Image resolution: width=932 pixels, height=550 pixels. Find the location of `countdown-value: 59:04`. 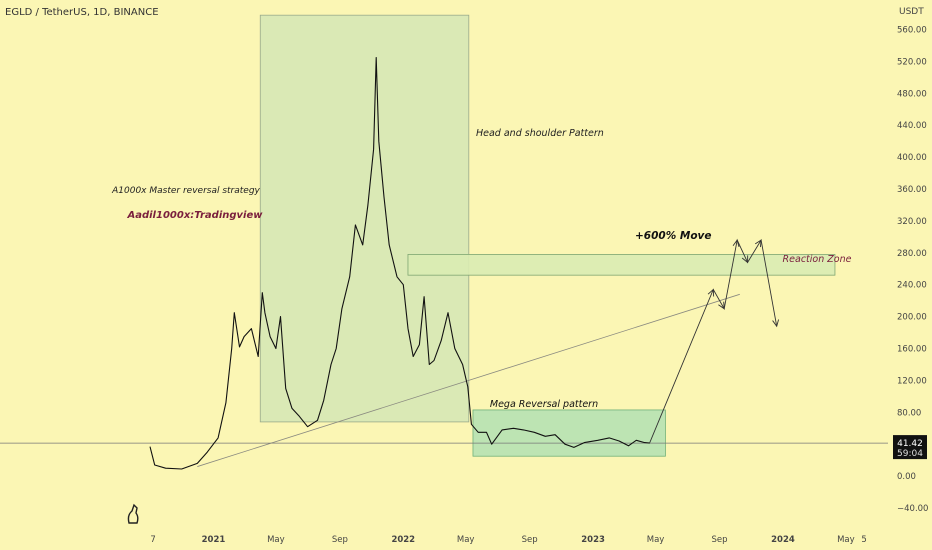

countdown-value: 59:04 is located at coordinates (910, 454).